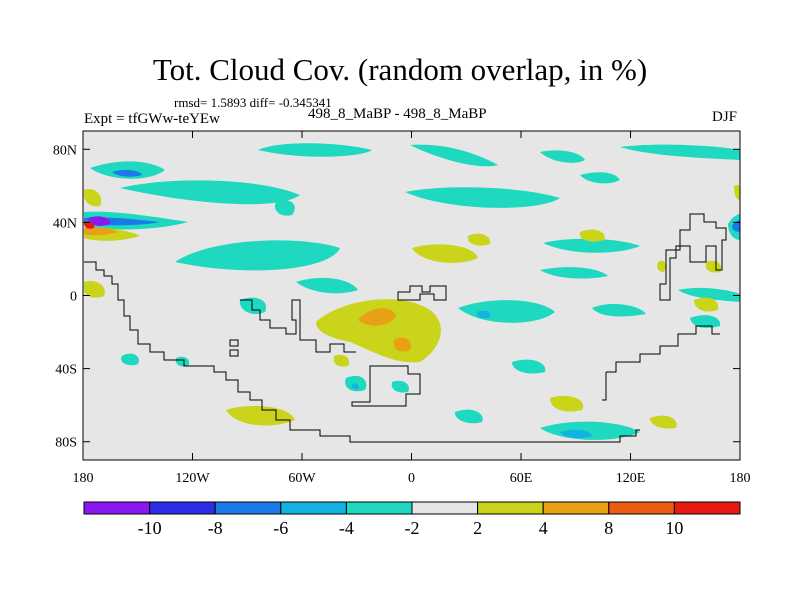  I want to click on coastline-arctic, so click(693, 257).